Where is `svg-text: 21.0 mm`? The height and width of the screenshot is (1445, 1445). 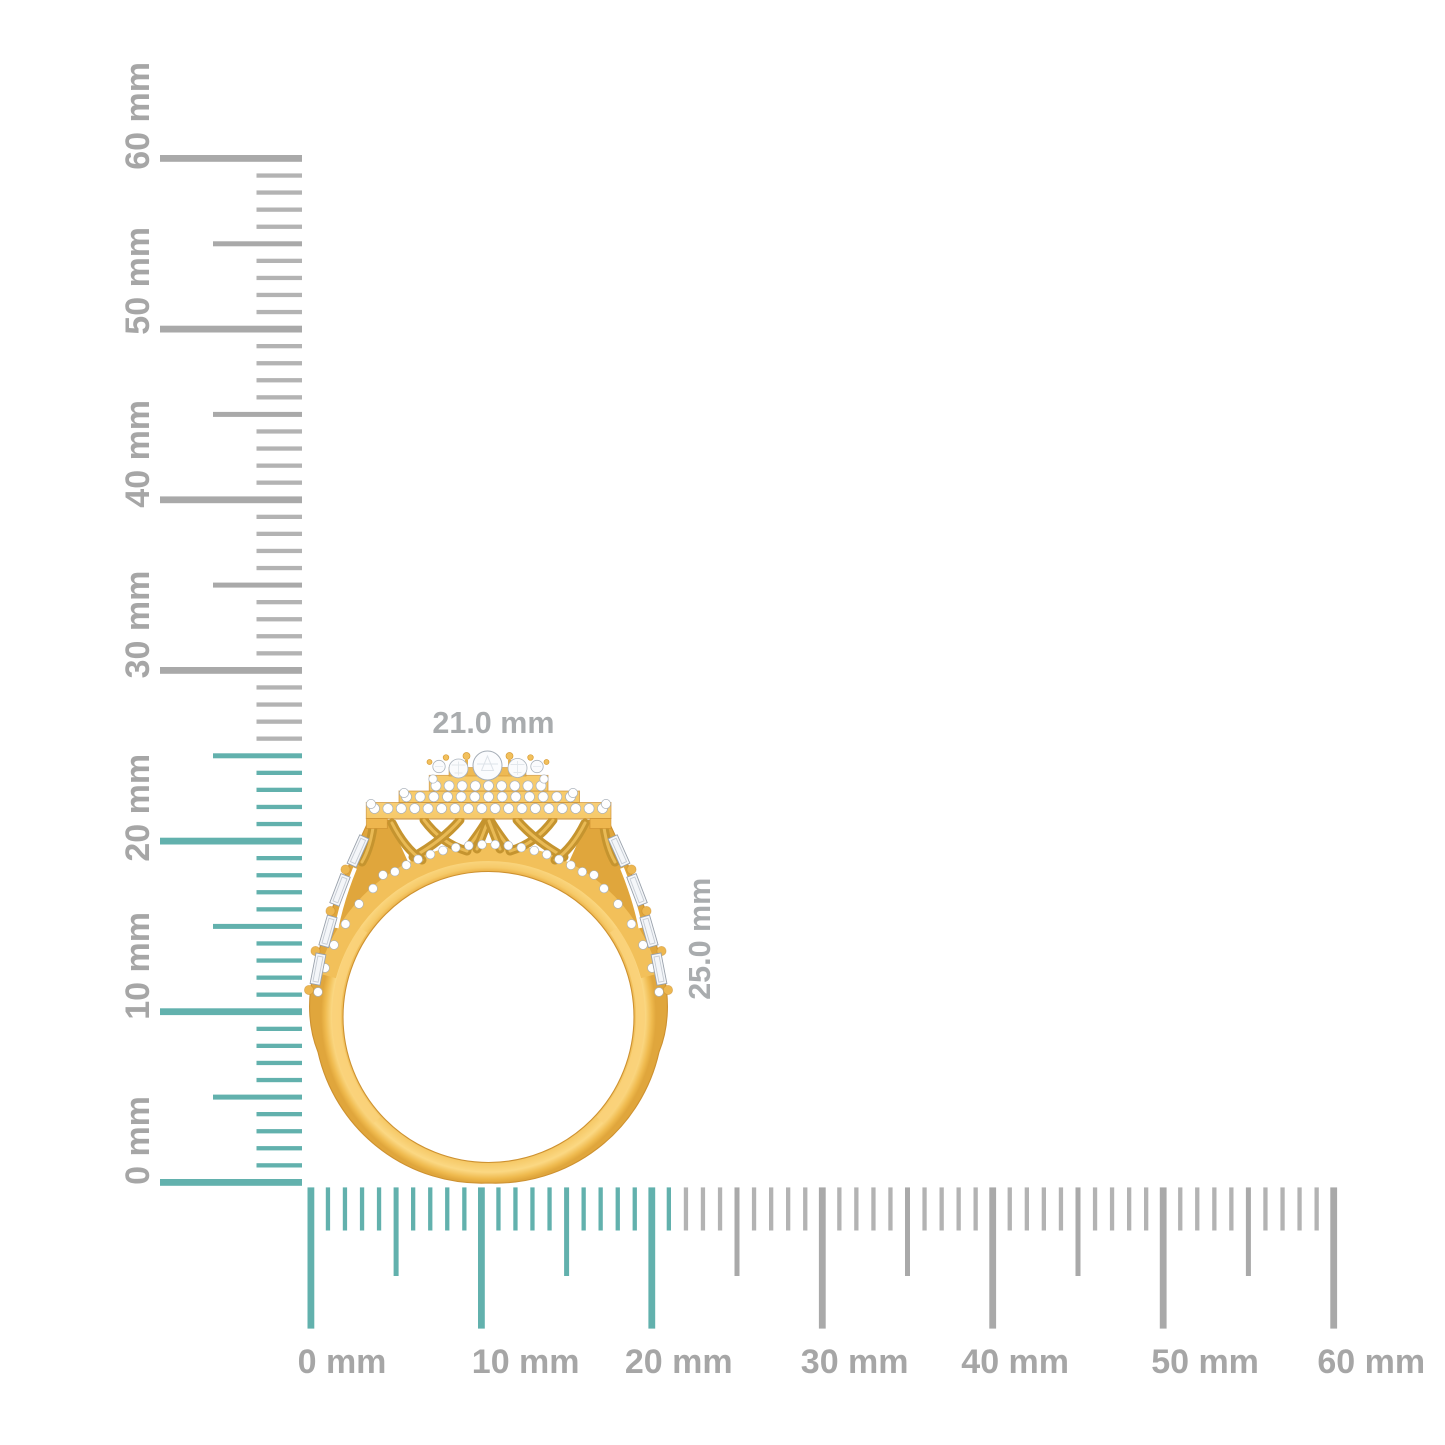
svg-text: 21.0 mm is located at coordinates (493, 723).